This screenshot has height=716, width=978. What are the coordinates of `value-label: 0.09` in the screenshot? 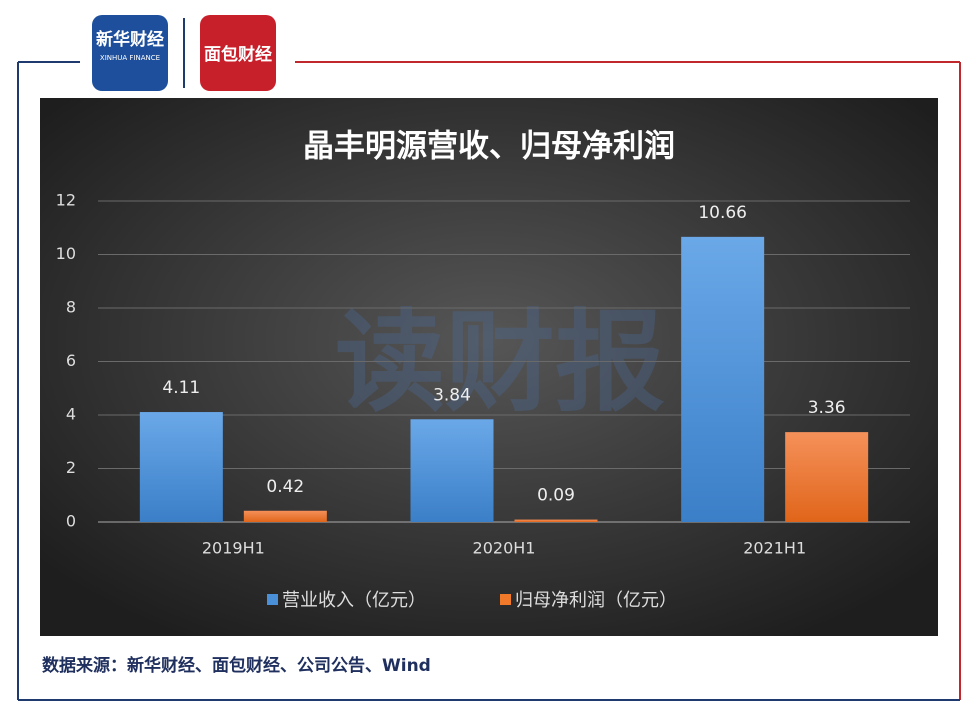 It's located at (556, 496).